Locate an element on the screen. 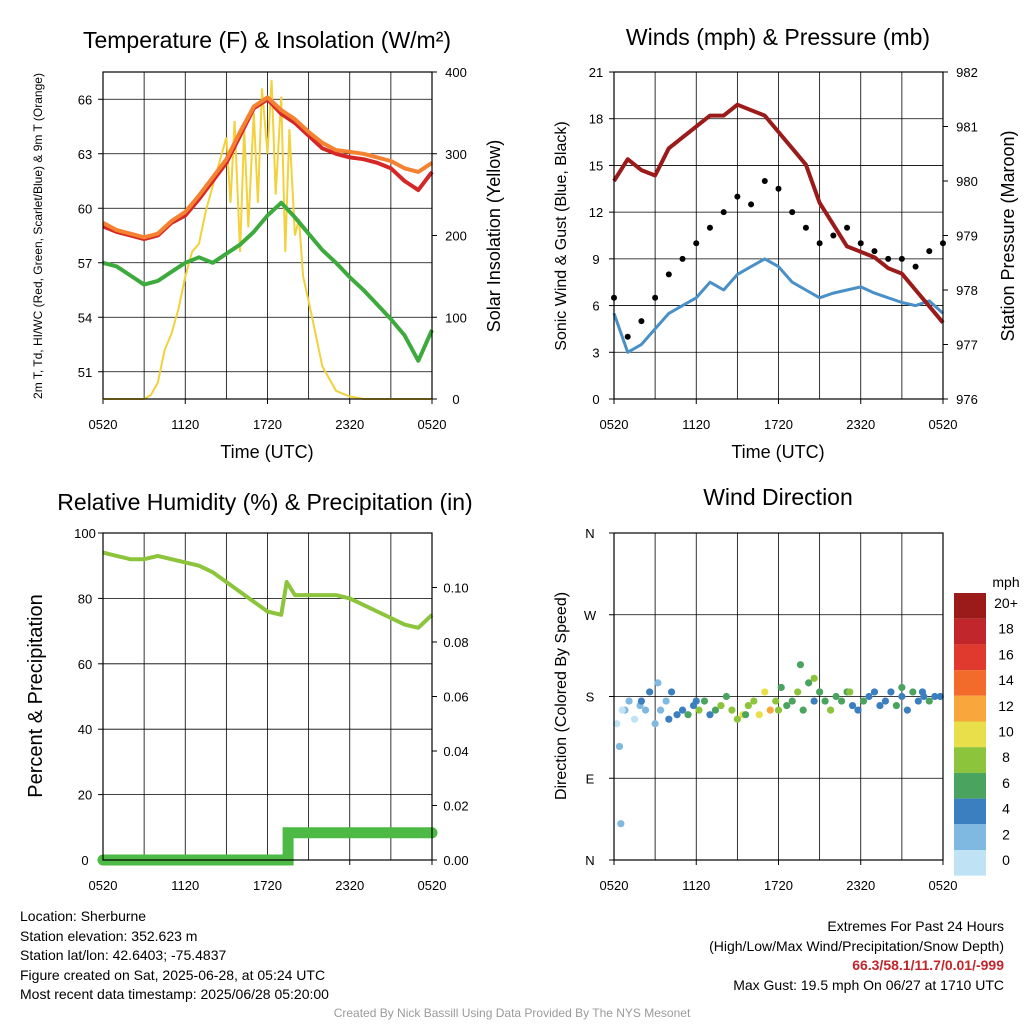 The height and width of the screenshot is (1024, 1024). y2-tick-label: 980 is located at coordinates (967, 181).